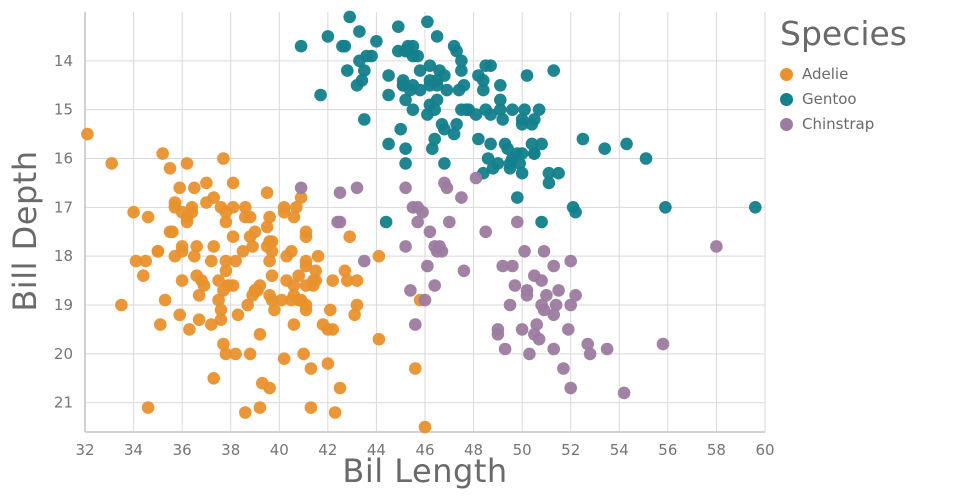  I want to click on x-tick-label: 36, so click(182, 450).